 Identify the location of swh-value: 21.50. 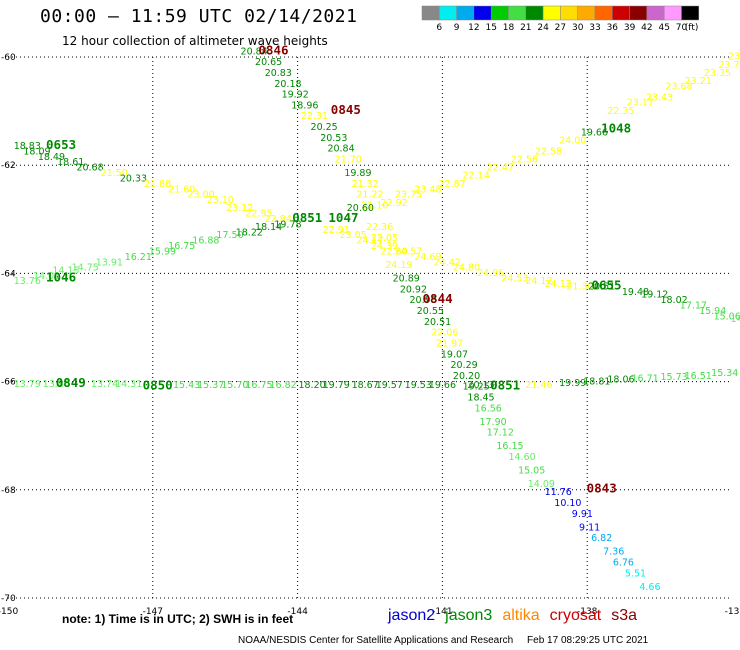
(114, 173).